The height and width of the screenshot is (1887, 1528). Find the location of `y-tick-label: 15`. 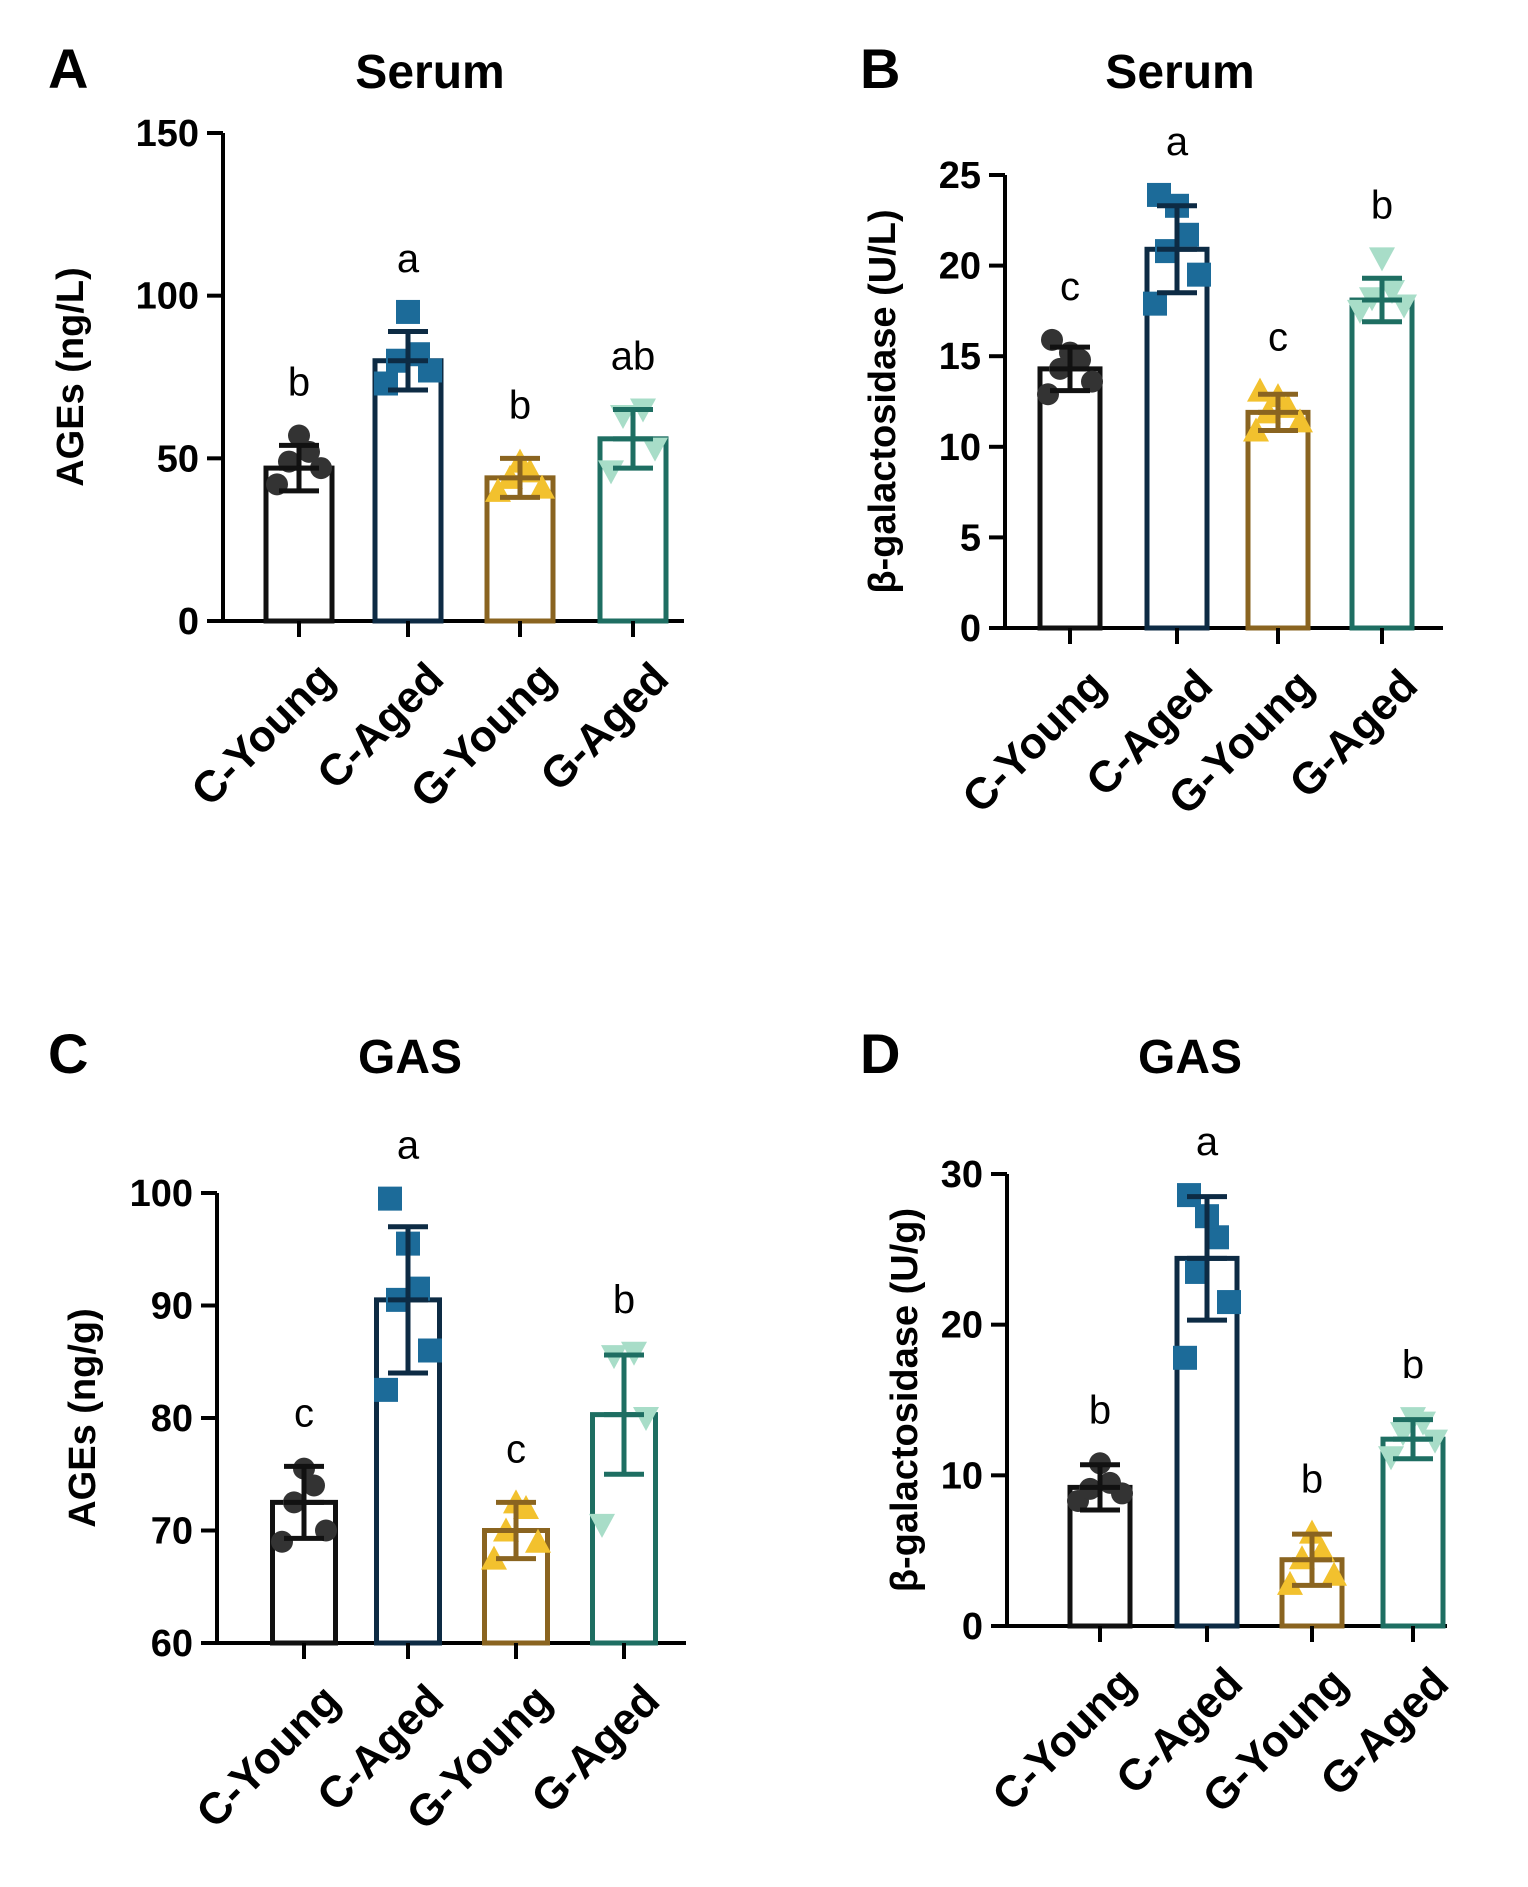

y-tick-label: 15 is located at coordinates (960, 357).